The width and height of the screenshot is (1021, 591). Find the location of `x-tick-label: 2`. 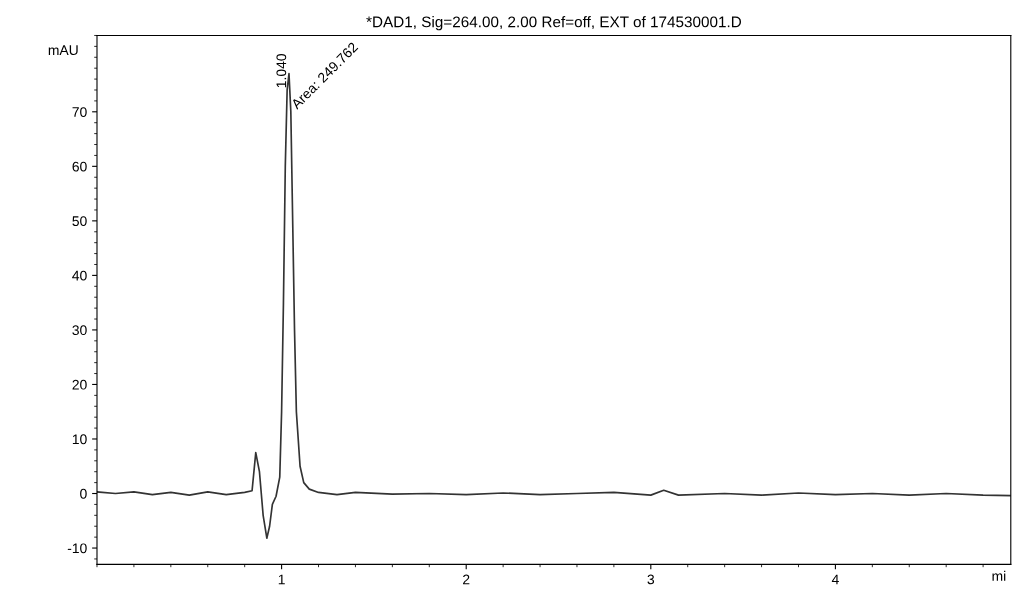

x-tick-label: 2 is located at coordinates (466, 579).